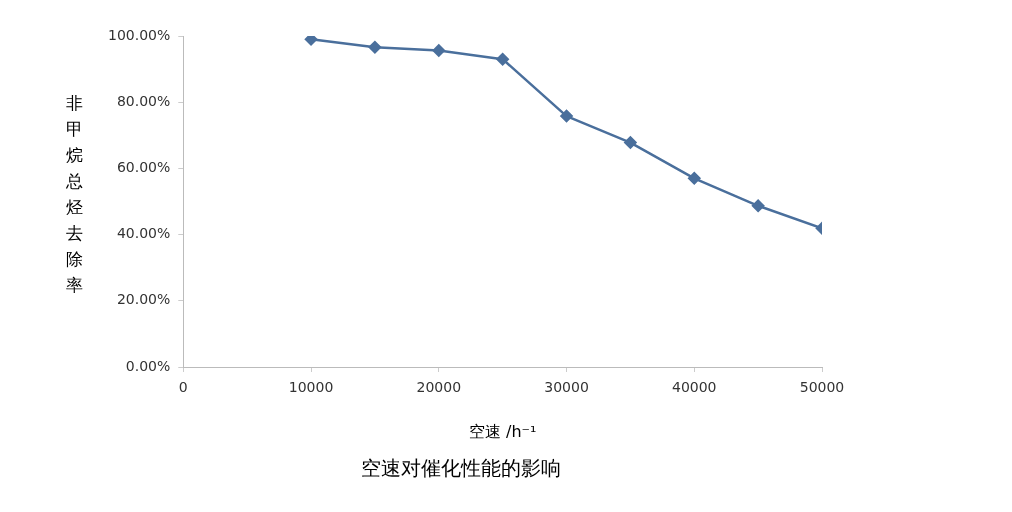 This screenshot has height=512, width=1012. Describe the element at coordinates (148, 365) in the screenshot. I see `y-tick-label: 0.00%` at that location.